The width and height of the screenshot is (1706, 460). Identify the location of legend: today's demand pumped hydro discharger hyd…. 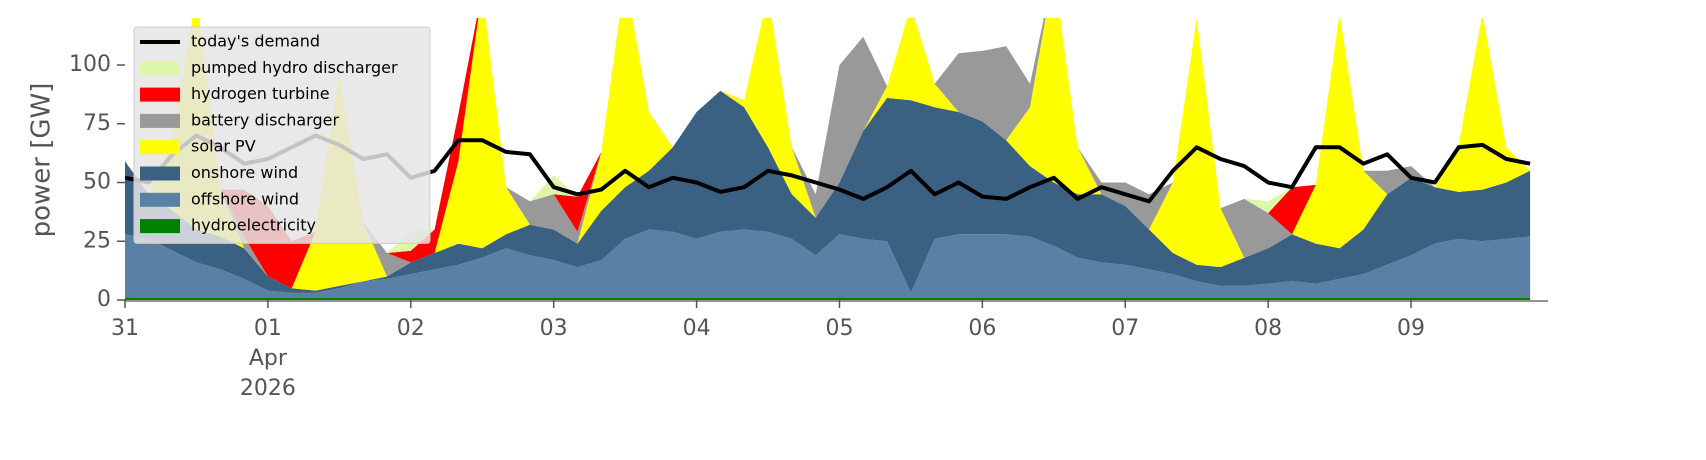
(282, 135).